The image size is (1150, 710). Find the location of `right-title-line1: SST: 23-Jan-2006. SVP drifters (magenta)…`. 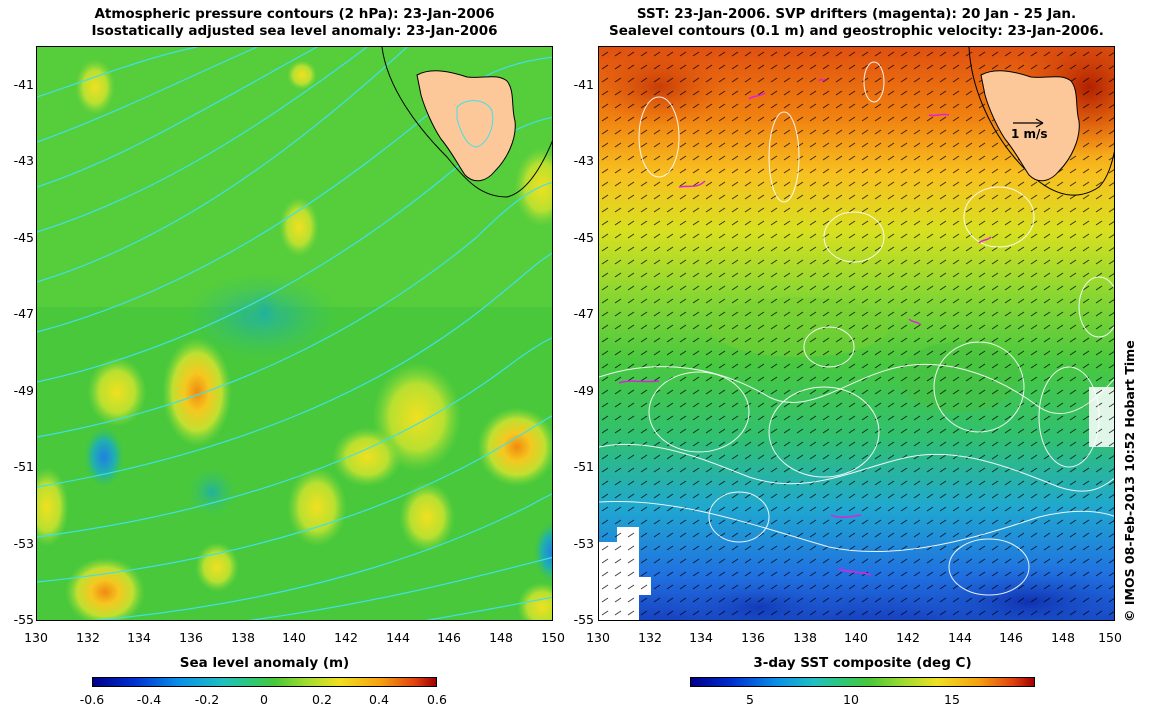

right-title-line1: SST: 23-Jan-2006. SVP drifters (magenta)… is located at coordinates (856, 14).